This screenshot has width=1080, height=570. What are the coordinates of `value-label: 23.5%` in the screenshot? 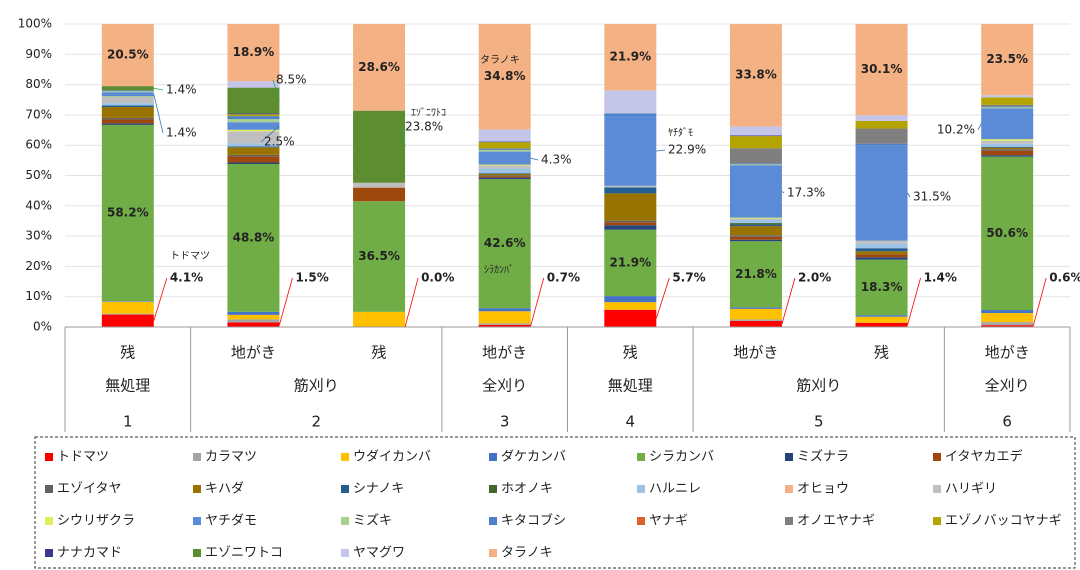 It's located at (1007, 59).